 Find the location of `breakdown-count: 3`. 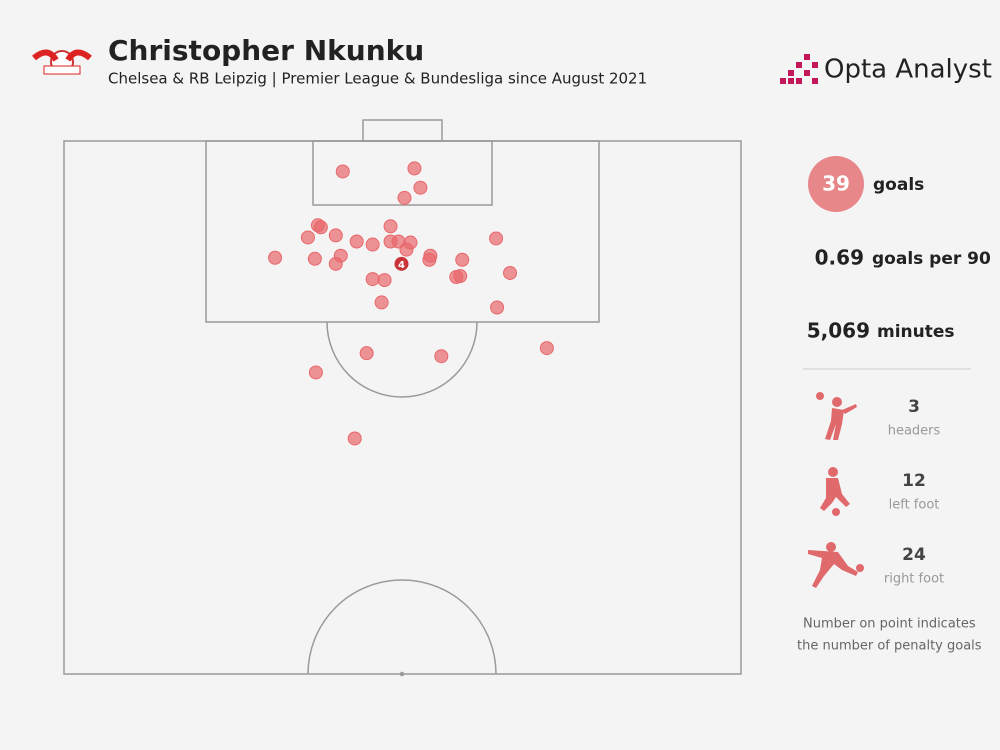

breakdown-count: 3 is located at coordinates (914, 407).